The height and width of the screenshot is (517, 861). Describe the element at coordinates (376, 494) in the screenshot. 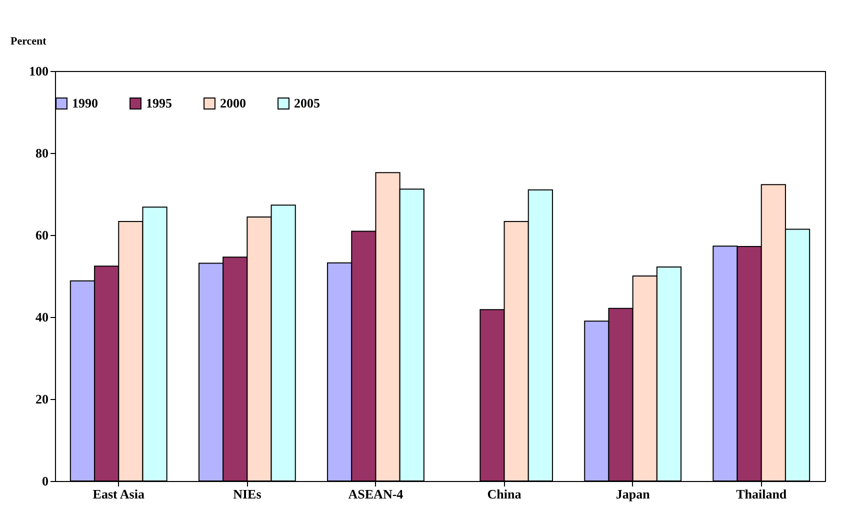

I see `x-tick-label: ASEAN-4` at that location.